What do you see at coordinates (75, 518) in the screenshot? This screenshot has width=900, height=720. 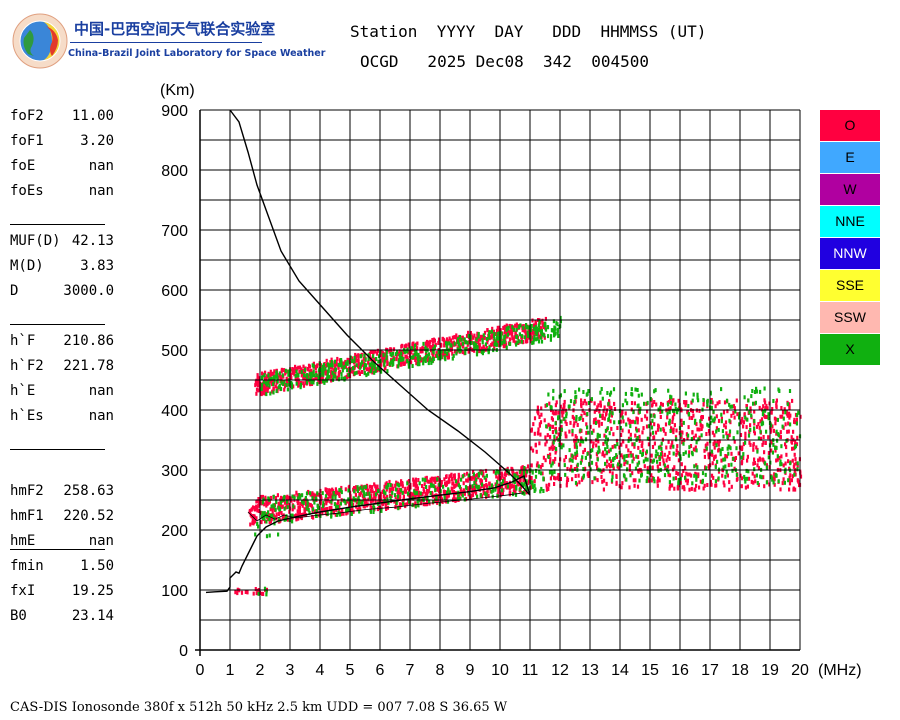 I see `param-row: hmF1 220.52` at bounding box center [75, 518].